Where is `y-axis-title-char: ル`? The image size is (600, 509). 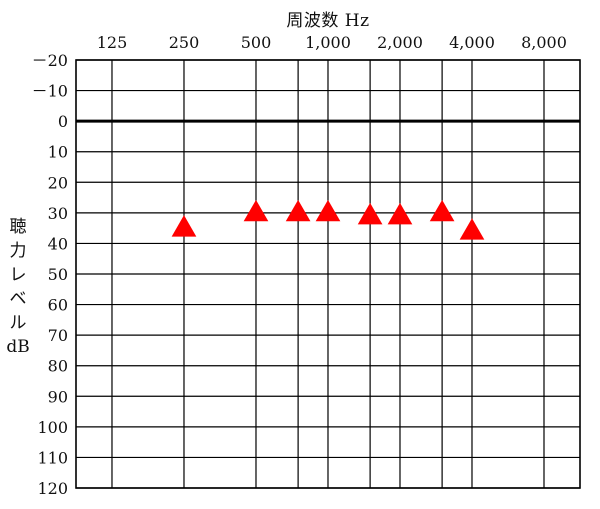 y-axis-title-char: ル is located at coordinates (18, 323).